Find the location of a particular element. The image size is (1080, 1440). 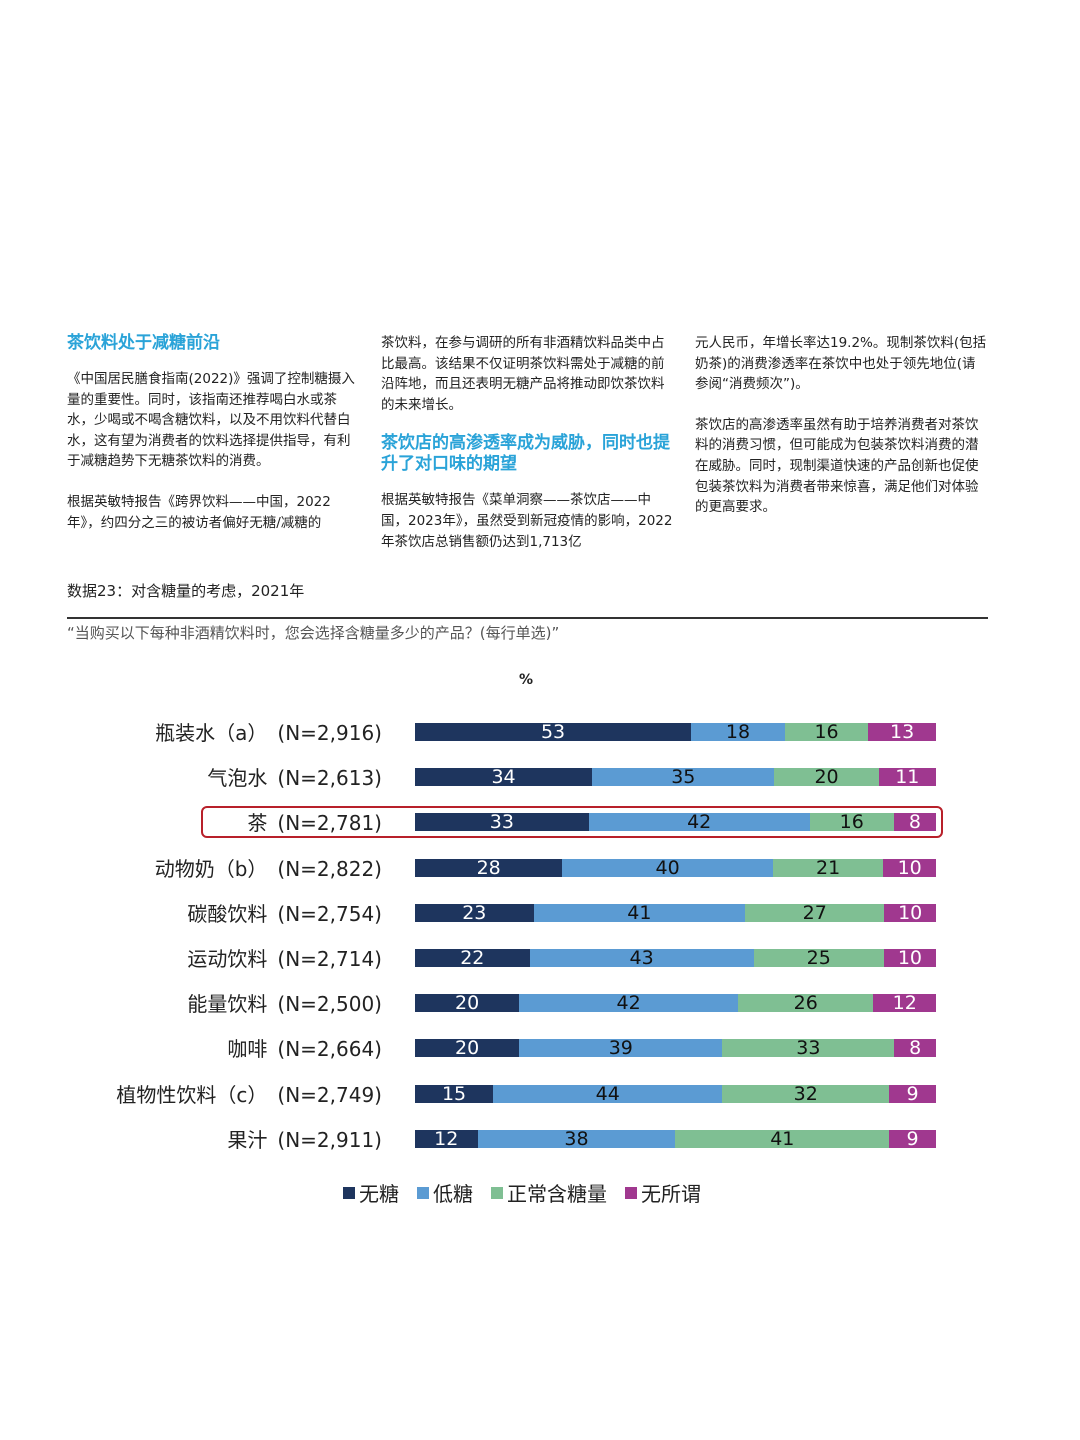

category-label: 植物性饮料（c） (N=2,749) is located at coordinates (249, 1094).